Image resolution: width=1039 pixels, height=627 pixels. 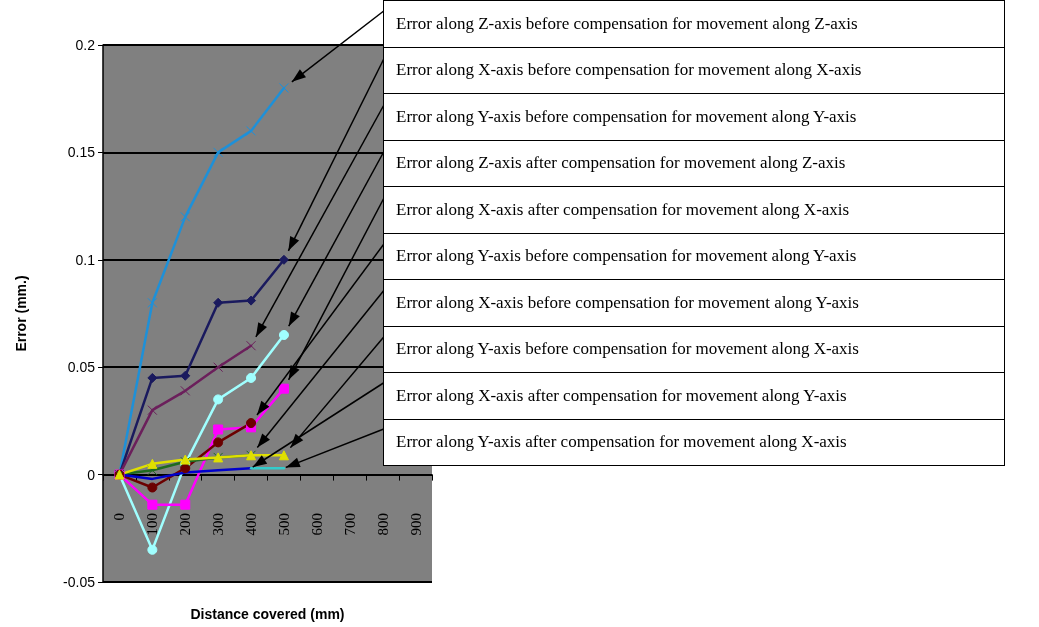 What do you see at coordinates (694, 303) in the screenshot?
I see `callout-box: Error along X-axis before compensation for movement along Y-axis` at bounding box center [694, 303].